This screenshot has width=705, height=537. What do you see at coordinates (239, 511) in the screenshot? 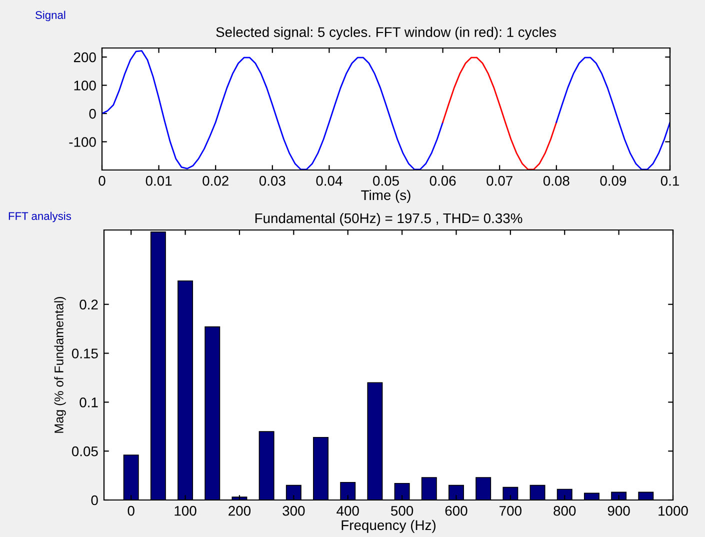
I see `x-tick-label: 200` at bounding box center [239, 511].